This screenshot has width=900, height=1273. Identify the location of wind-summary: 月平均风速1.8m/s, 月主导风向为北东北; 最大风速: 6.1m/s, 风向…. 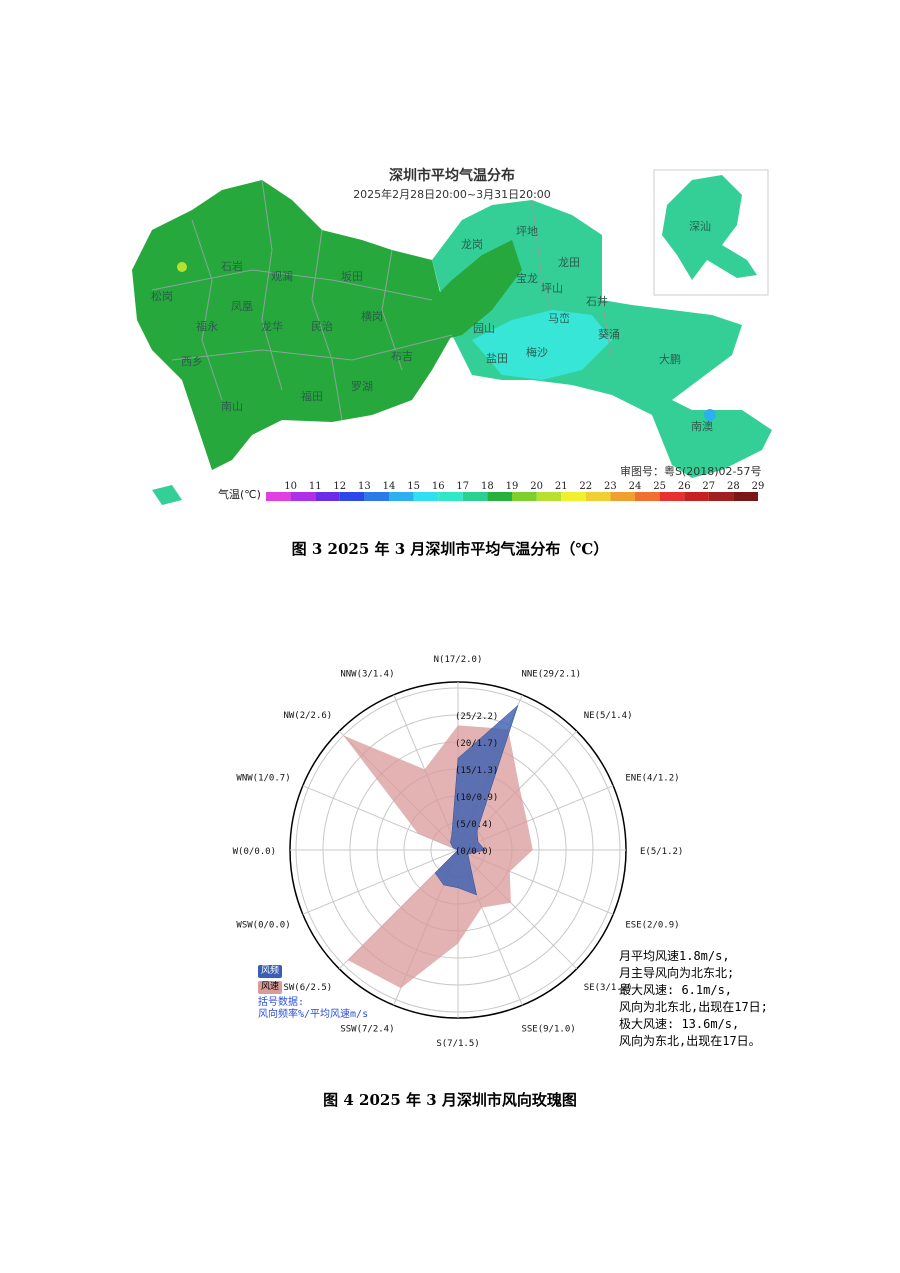
(693, 999).